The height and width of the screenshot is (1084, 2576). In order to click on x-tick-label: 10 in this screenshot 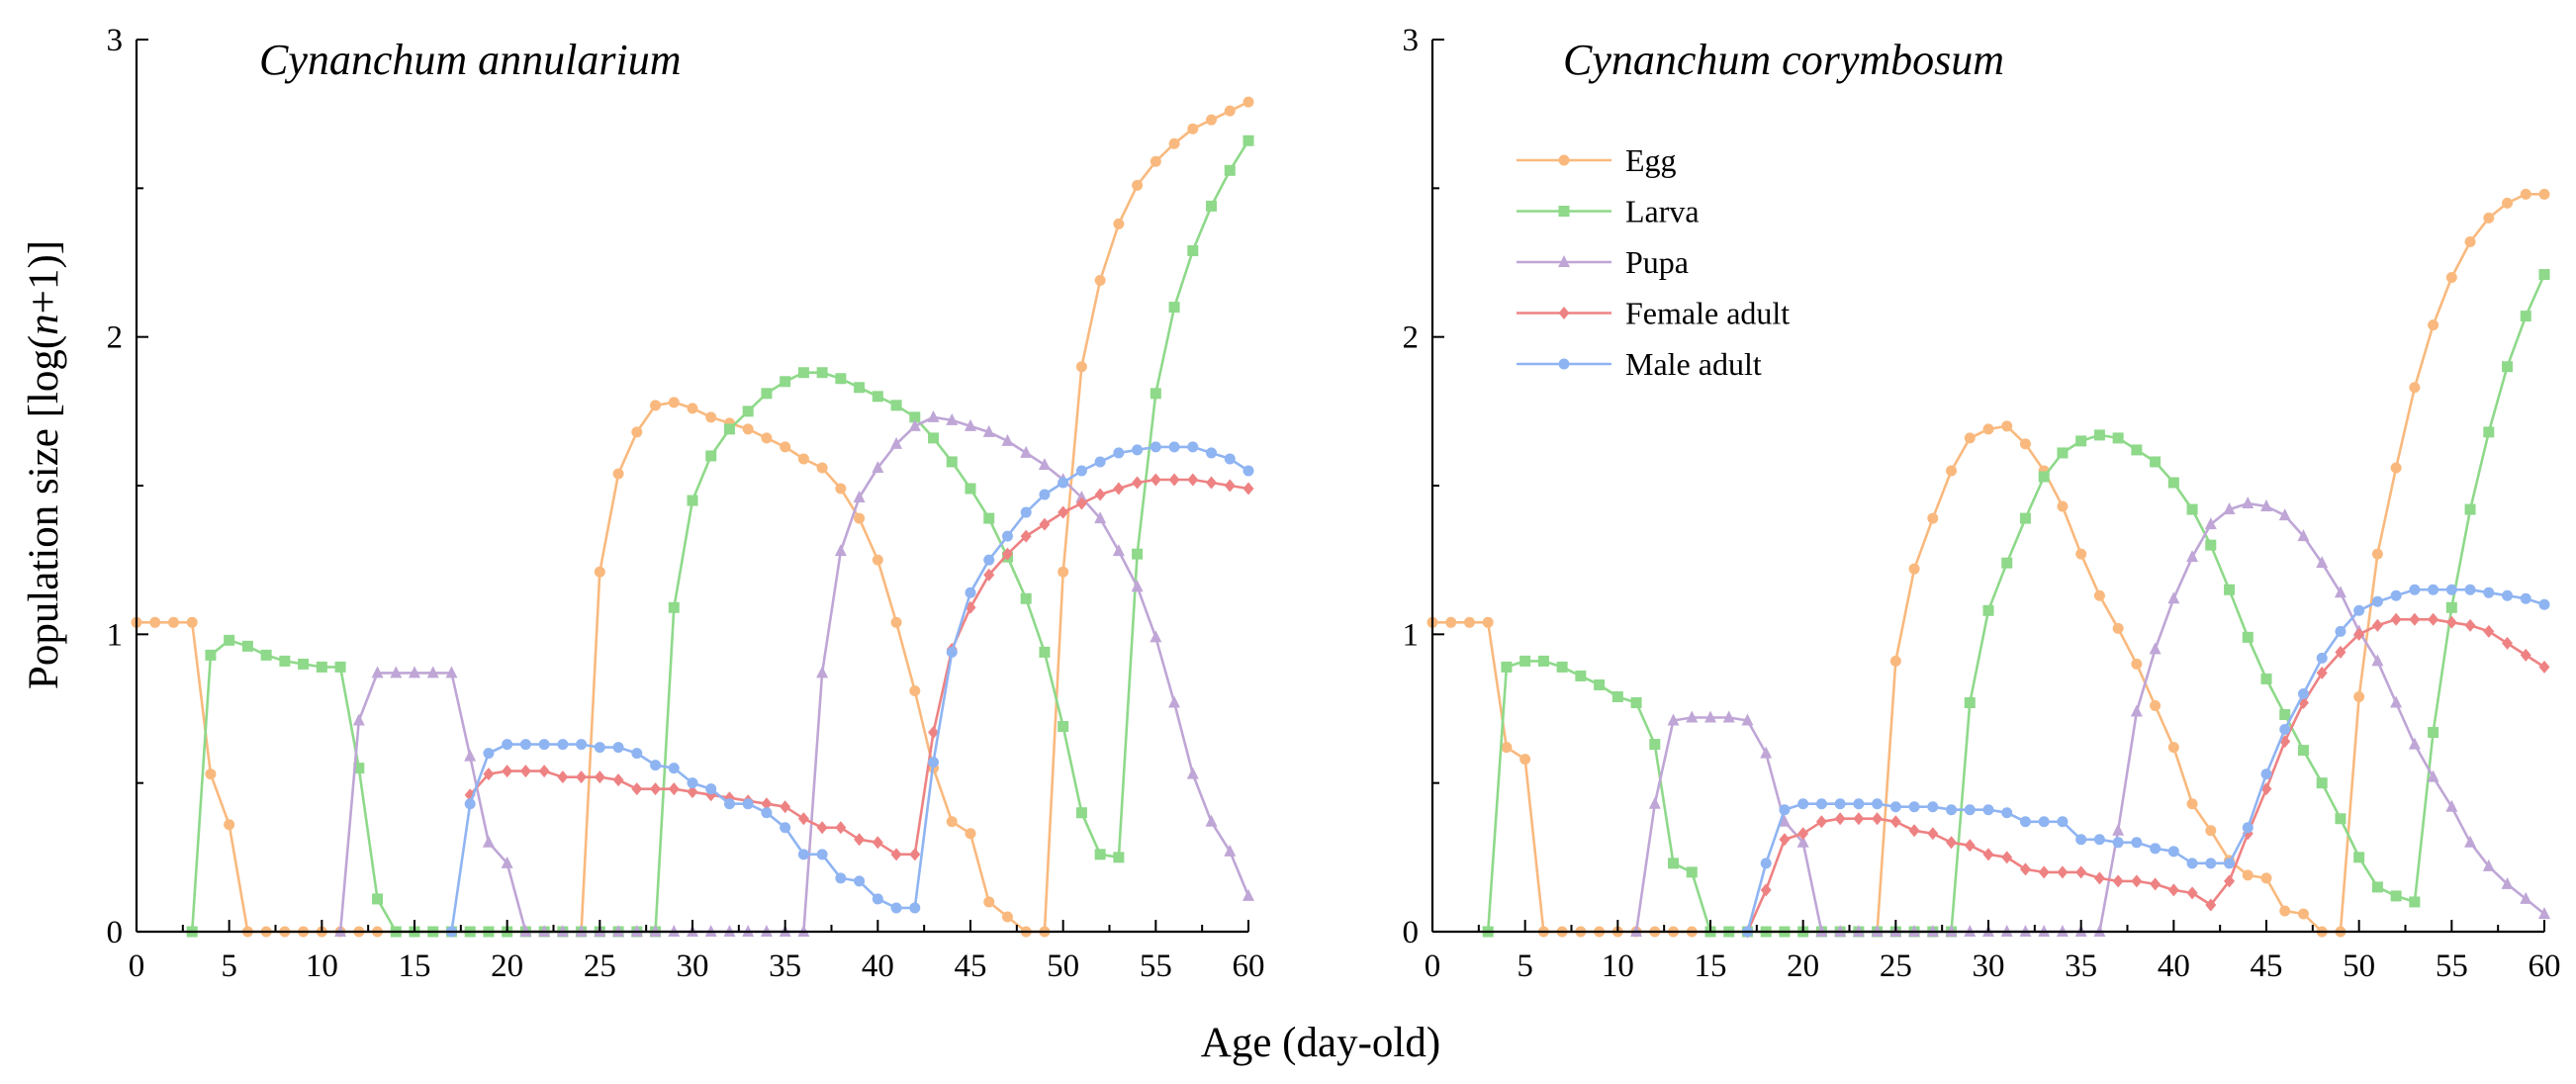, I will do `click(322, 966)`.